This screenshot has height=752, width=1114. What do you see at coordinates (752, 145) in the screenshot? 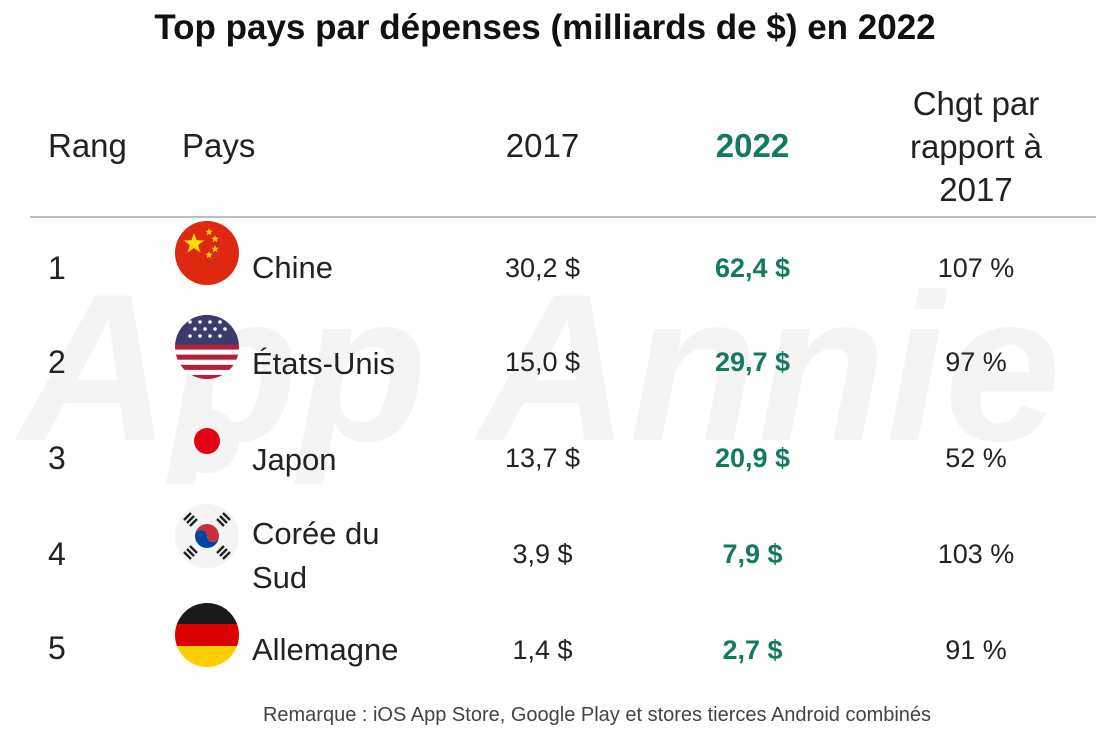
I see `column-header-2022: 2022` at bounding box center [752, 145].